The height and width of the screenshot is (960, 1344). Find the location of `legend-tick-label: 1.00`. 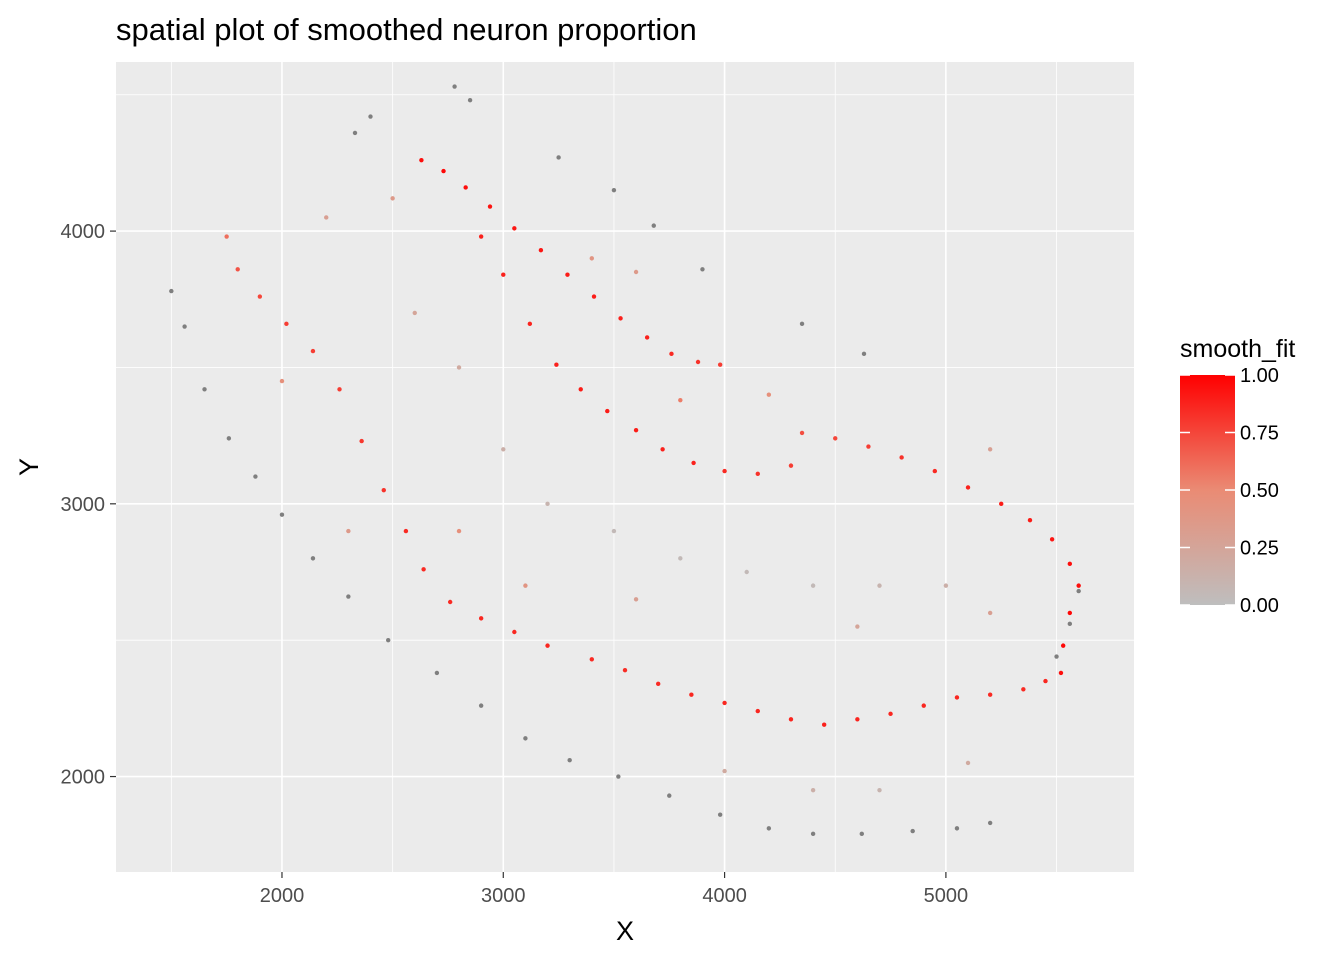

legend-tick-label: 1.00 is located at coordinates (1259, 376).